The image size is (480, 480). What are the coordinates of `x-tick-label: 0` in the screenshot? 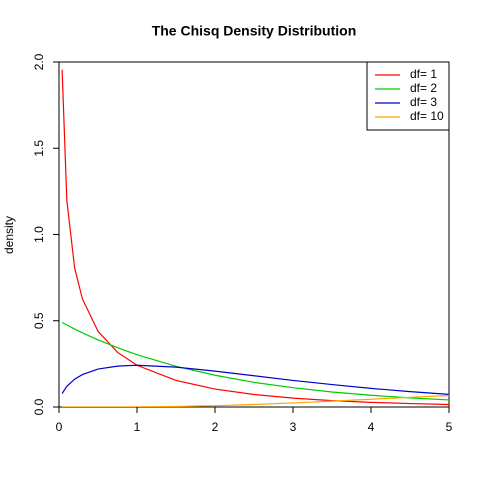 It's located at (59, 427).